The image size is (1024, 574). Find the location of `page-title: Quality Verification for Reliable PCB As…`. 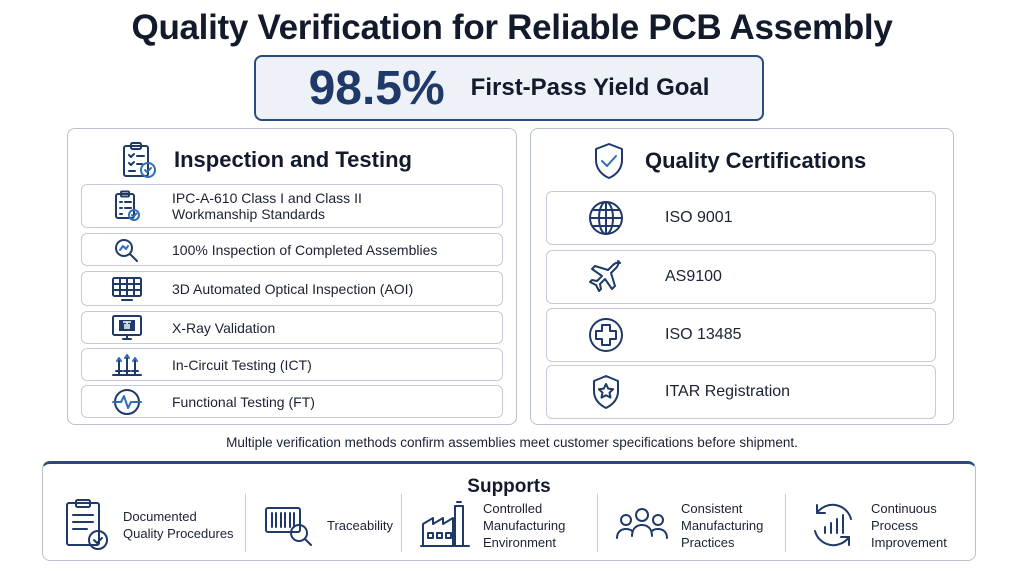

page-title: Quality Verification for Reliable PCB As… is located at coordinates (512, 27).